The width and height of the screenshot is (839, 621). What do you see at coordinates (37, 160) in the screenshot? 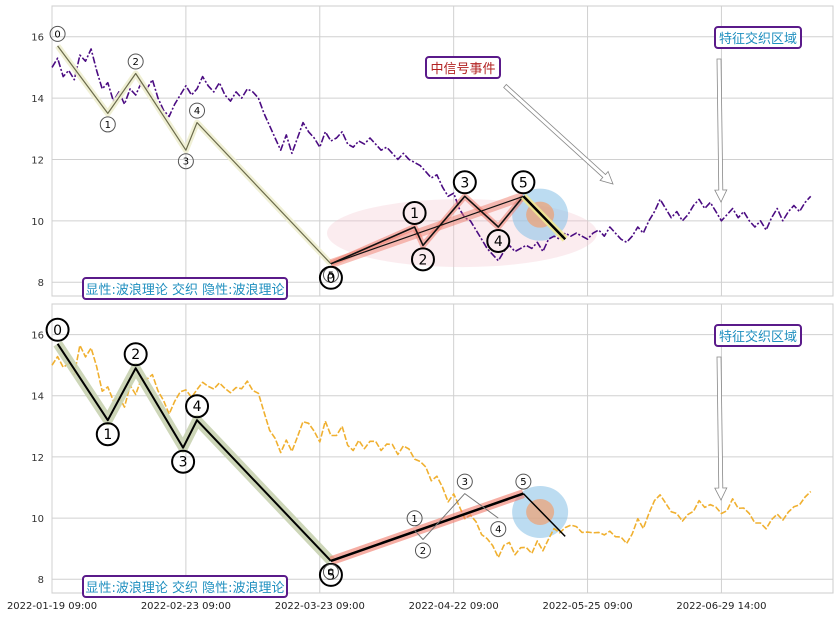
I see `y-tick-label-0-2: 12` at bounding box center [37, 160].